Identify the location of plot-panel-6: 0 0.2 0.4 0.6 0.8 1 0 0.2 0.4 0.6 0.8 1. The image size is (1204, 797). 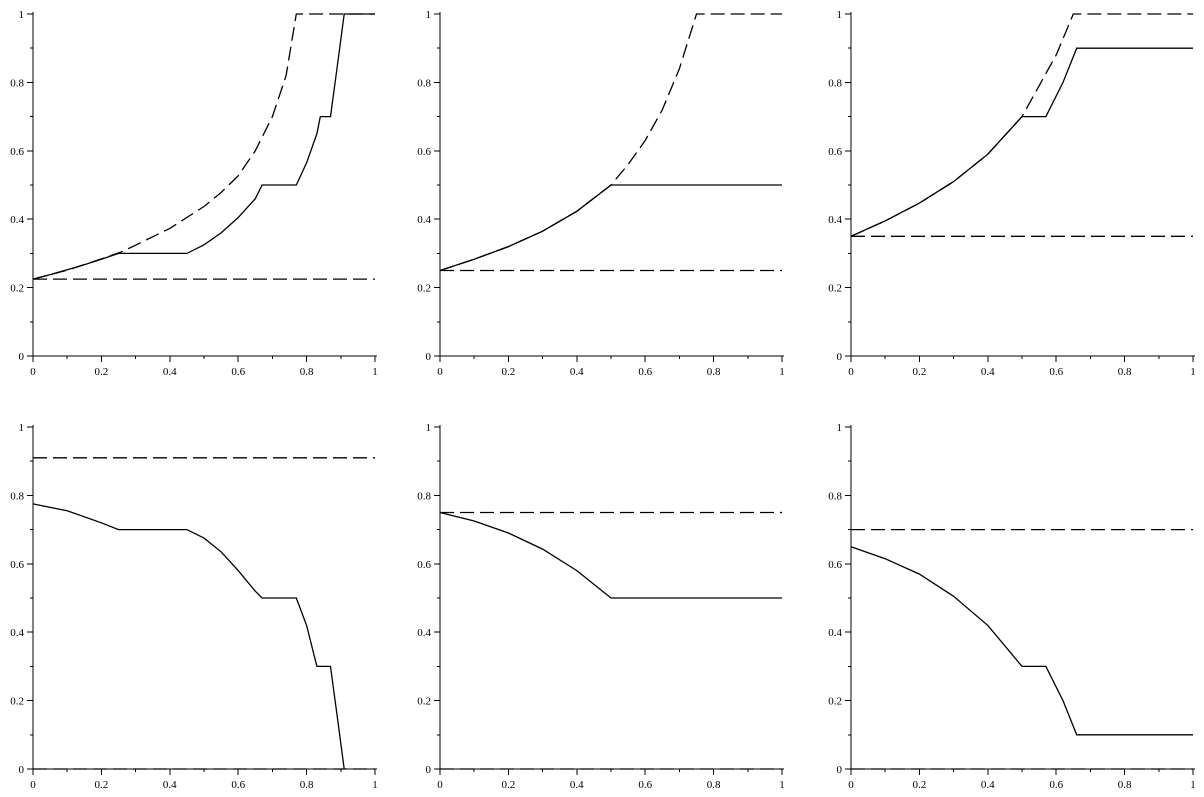
(1012, 606).